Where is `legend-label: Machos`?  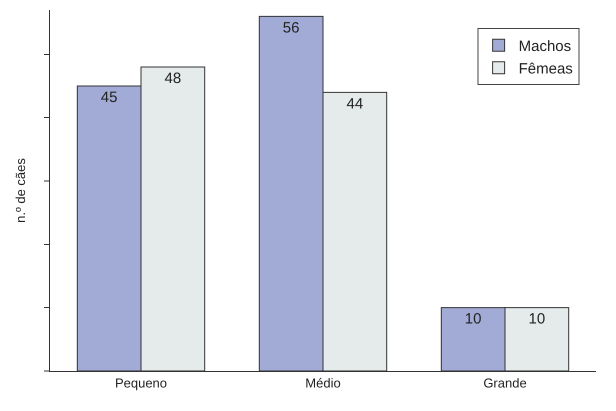
legend-label: Machos is located at coordinates (545, 47).